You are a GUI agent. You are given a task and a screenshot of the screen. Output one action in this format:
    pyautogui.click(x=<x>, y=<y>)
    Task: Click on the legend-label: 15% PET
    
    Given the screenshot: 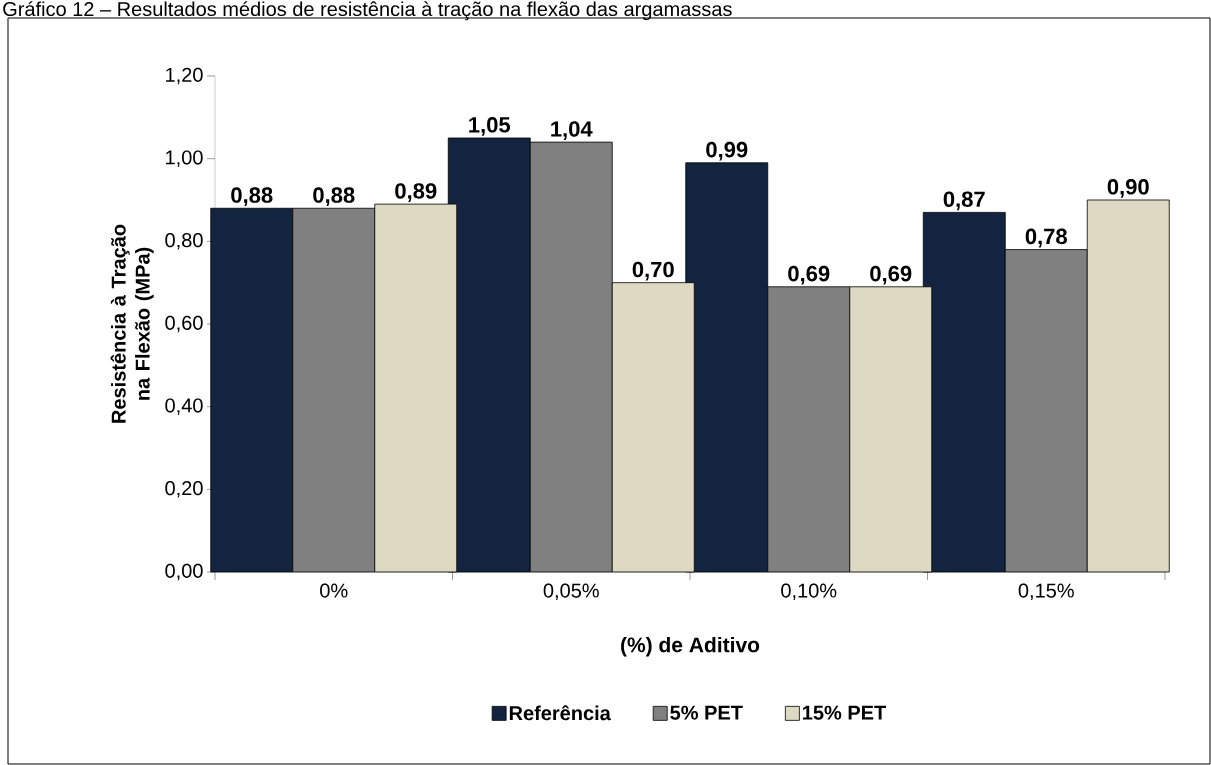 What is the action you would take?
    pyautogui.click(x=845, y=712)
    